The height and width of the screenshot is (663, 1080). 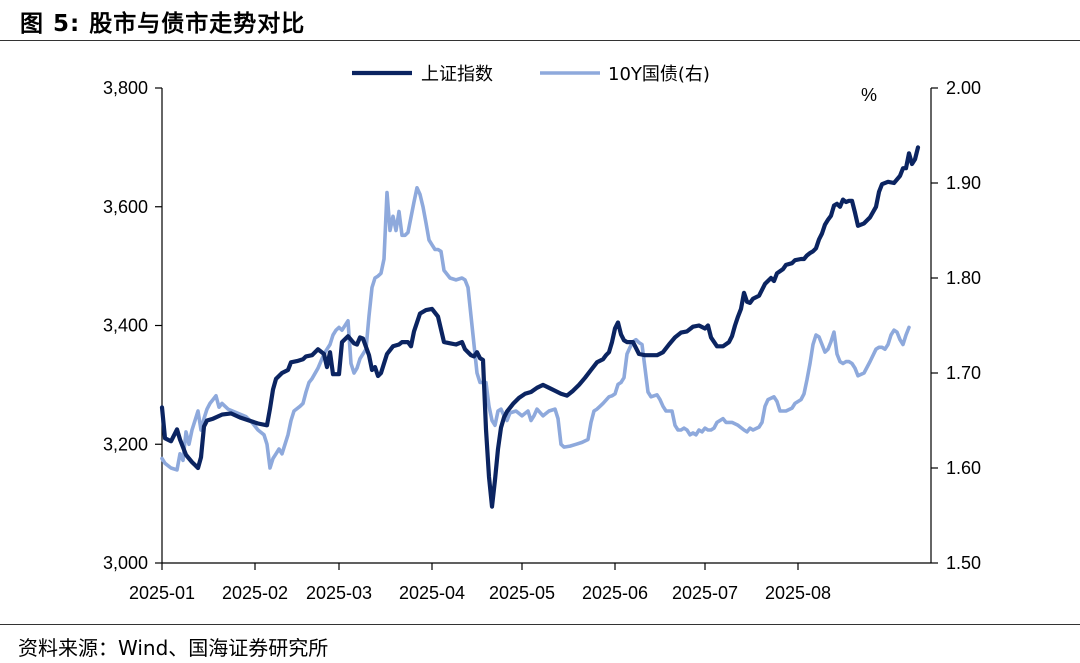 I want to click on x-tick-label: 2025-05, so click(x=522, y=593).